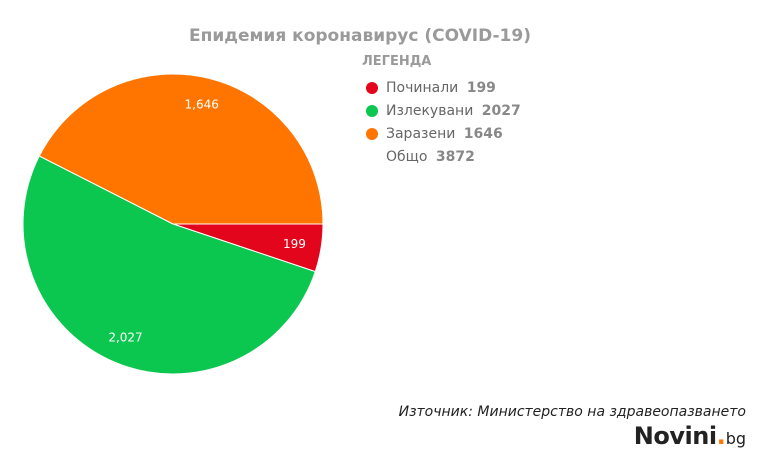 This screenshot has width=758, height=474. Describe the element at coordinates (675, 436) in the screenshot. I see `logo-main: Novini` at that location.